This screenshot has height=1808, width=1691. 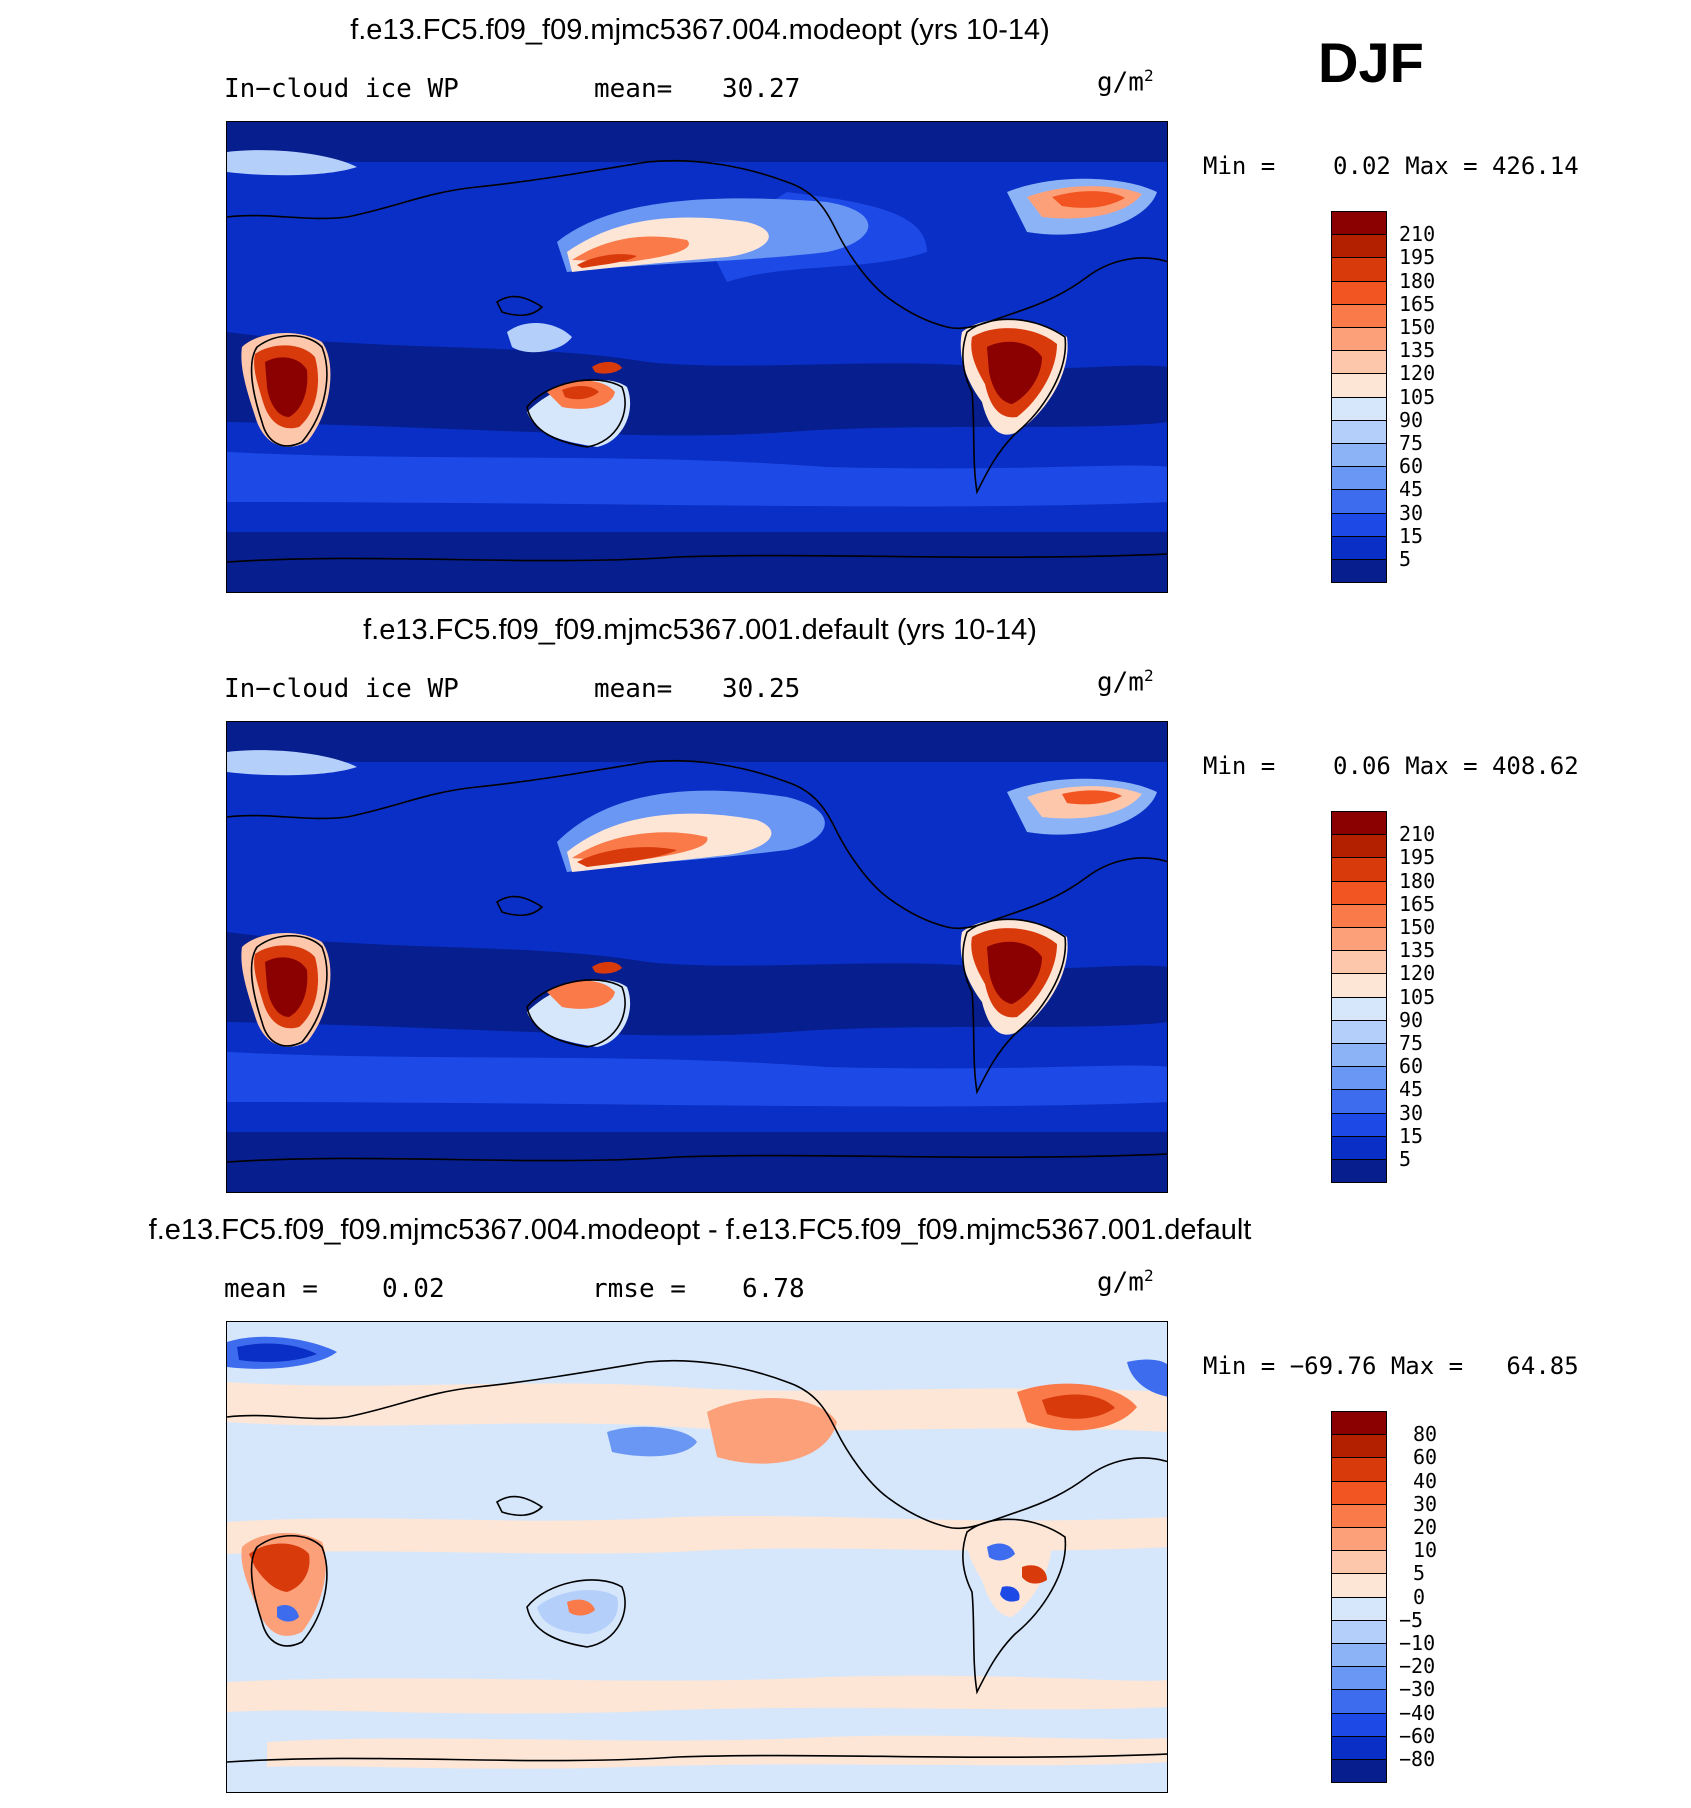 What do you see at coordinates (1417, 1712) in the screenshot?
I see `colorbar-tick-label: −40` at bounding box center [1417, 1712].